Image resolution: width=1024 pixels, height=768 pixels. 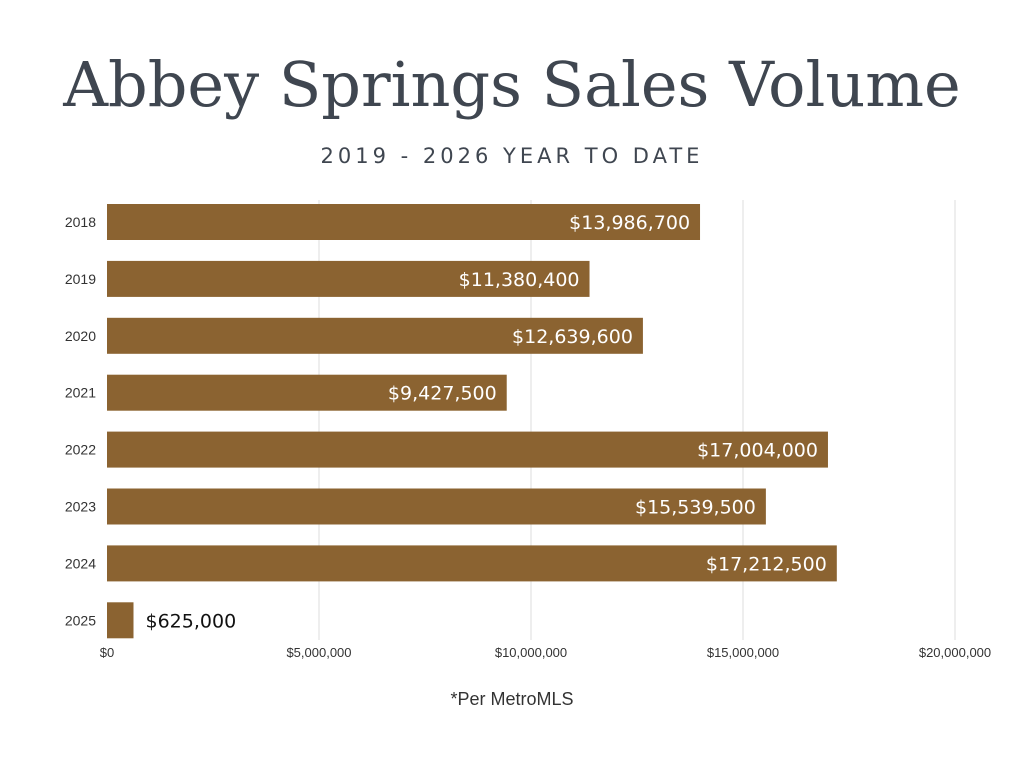 I want to click on bar-2021, so click(x=307, y=392).